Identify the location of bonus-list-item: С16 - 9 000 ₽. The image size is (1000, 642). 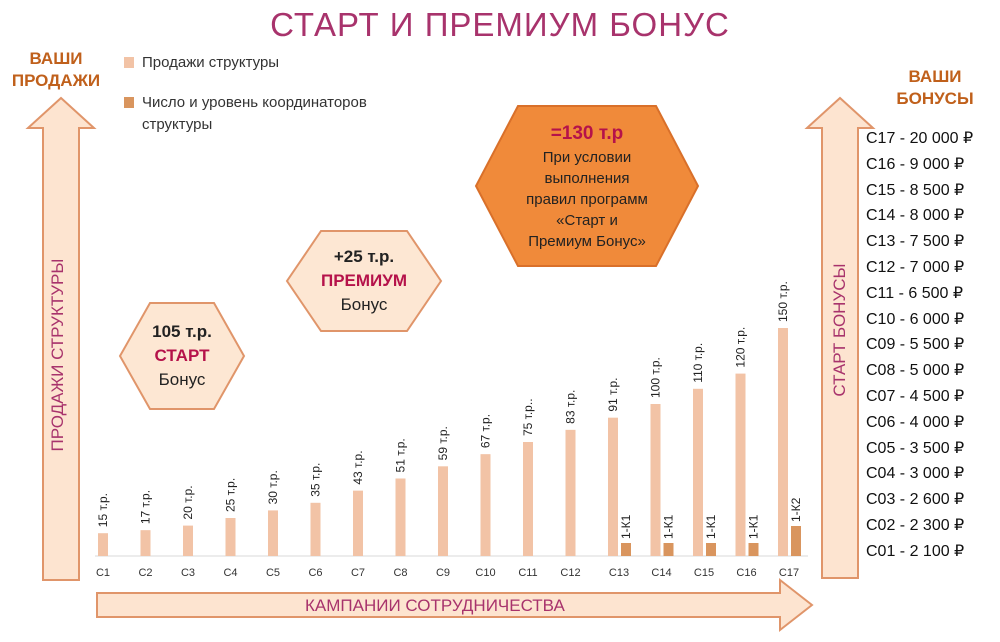
(915, 164).